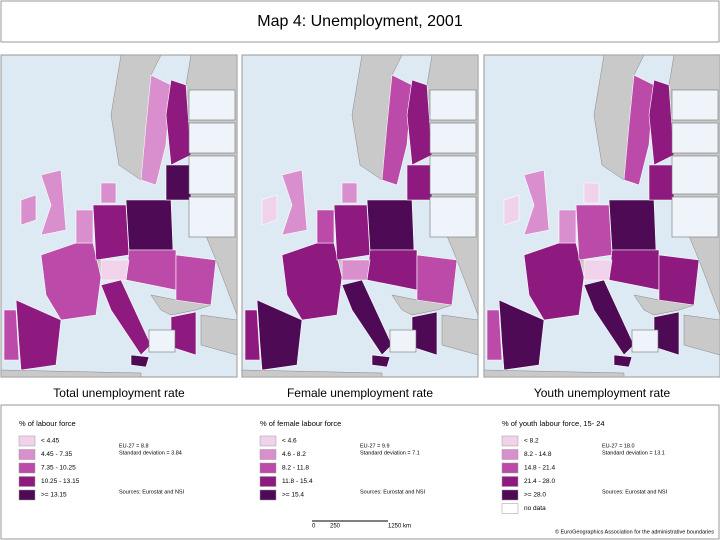 The image size is (720, 540). Describe the element at coordinates (535, 508) in the screenshot. I see `legend-label: no data` at that location.